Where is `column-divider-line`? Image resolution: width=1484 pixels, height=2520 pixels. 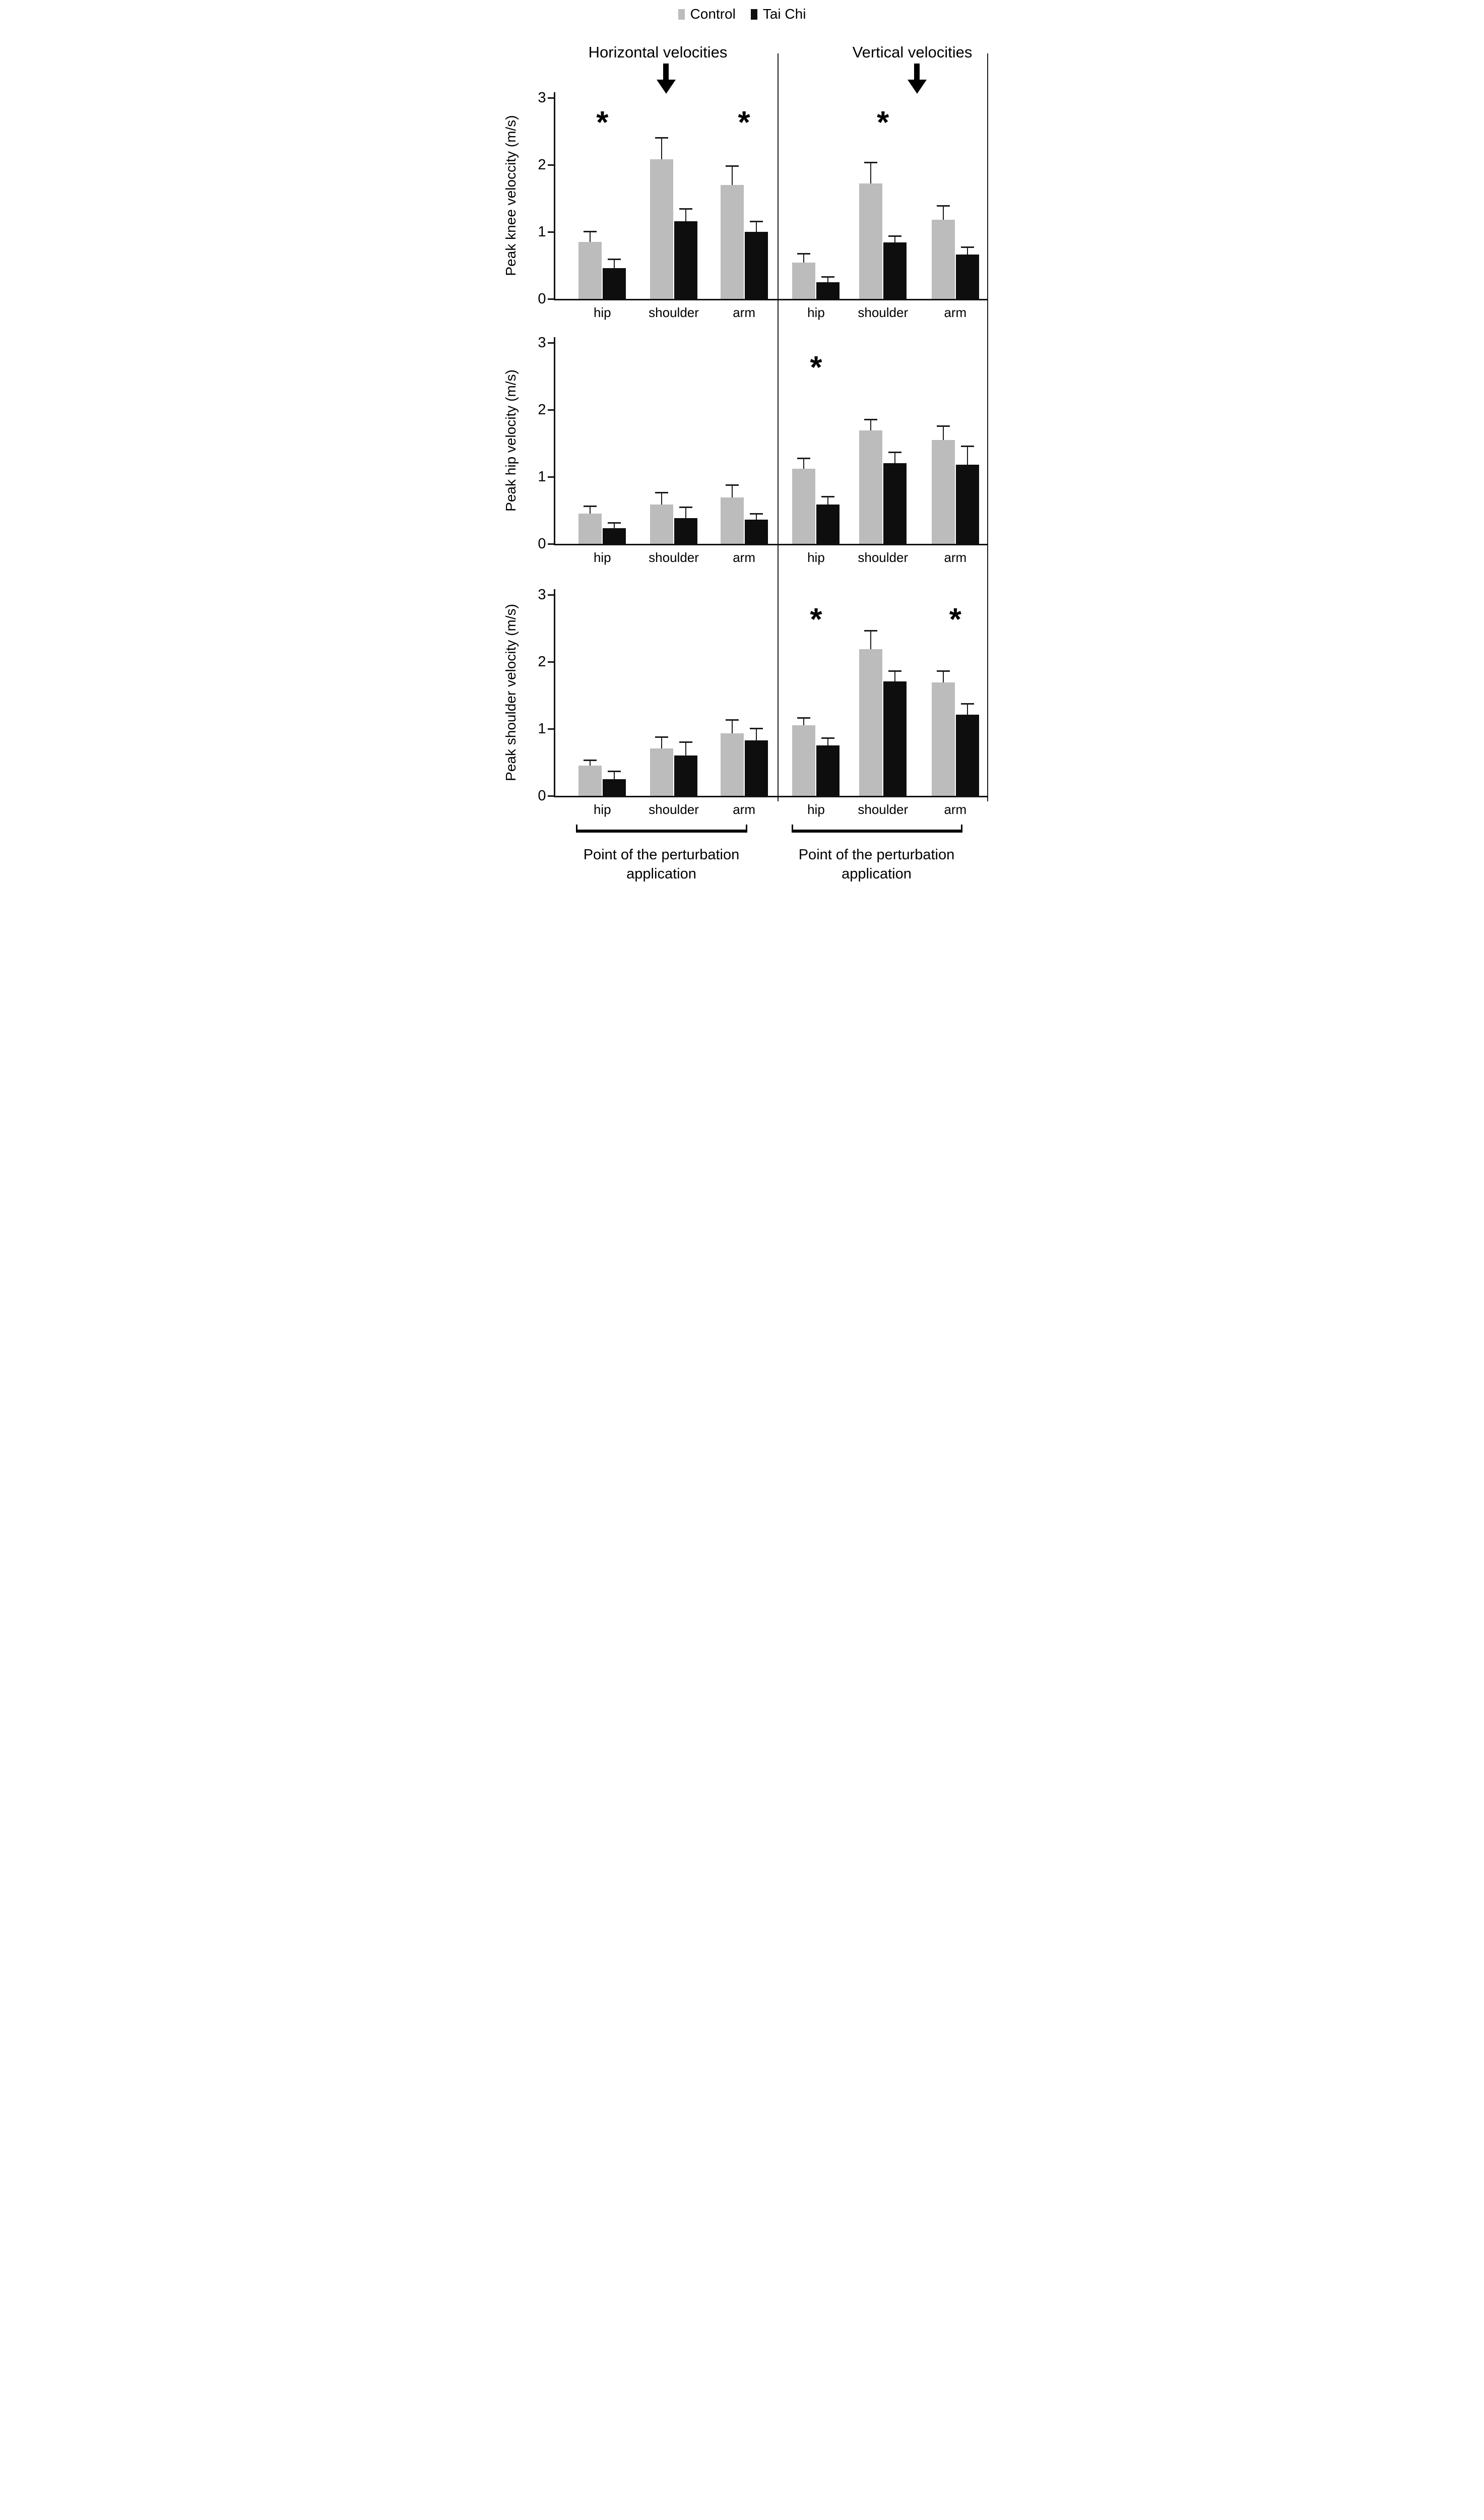
column-divider-line is located at coordinates (778, 427).